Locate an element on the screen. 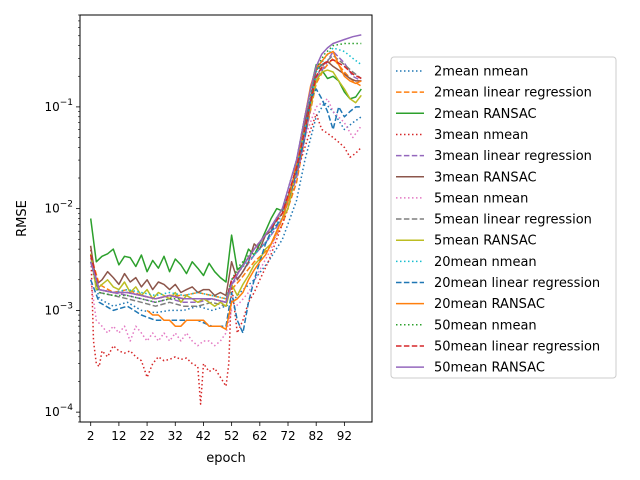  x-tick-label: 92 is located at coordinates (344, 436).